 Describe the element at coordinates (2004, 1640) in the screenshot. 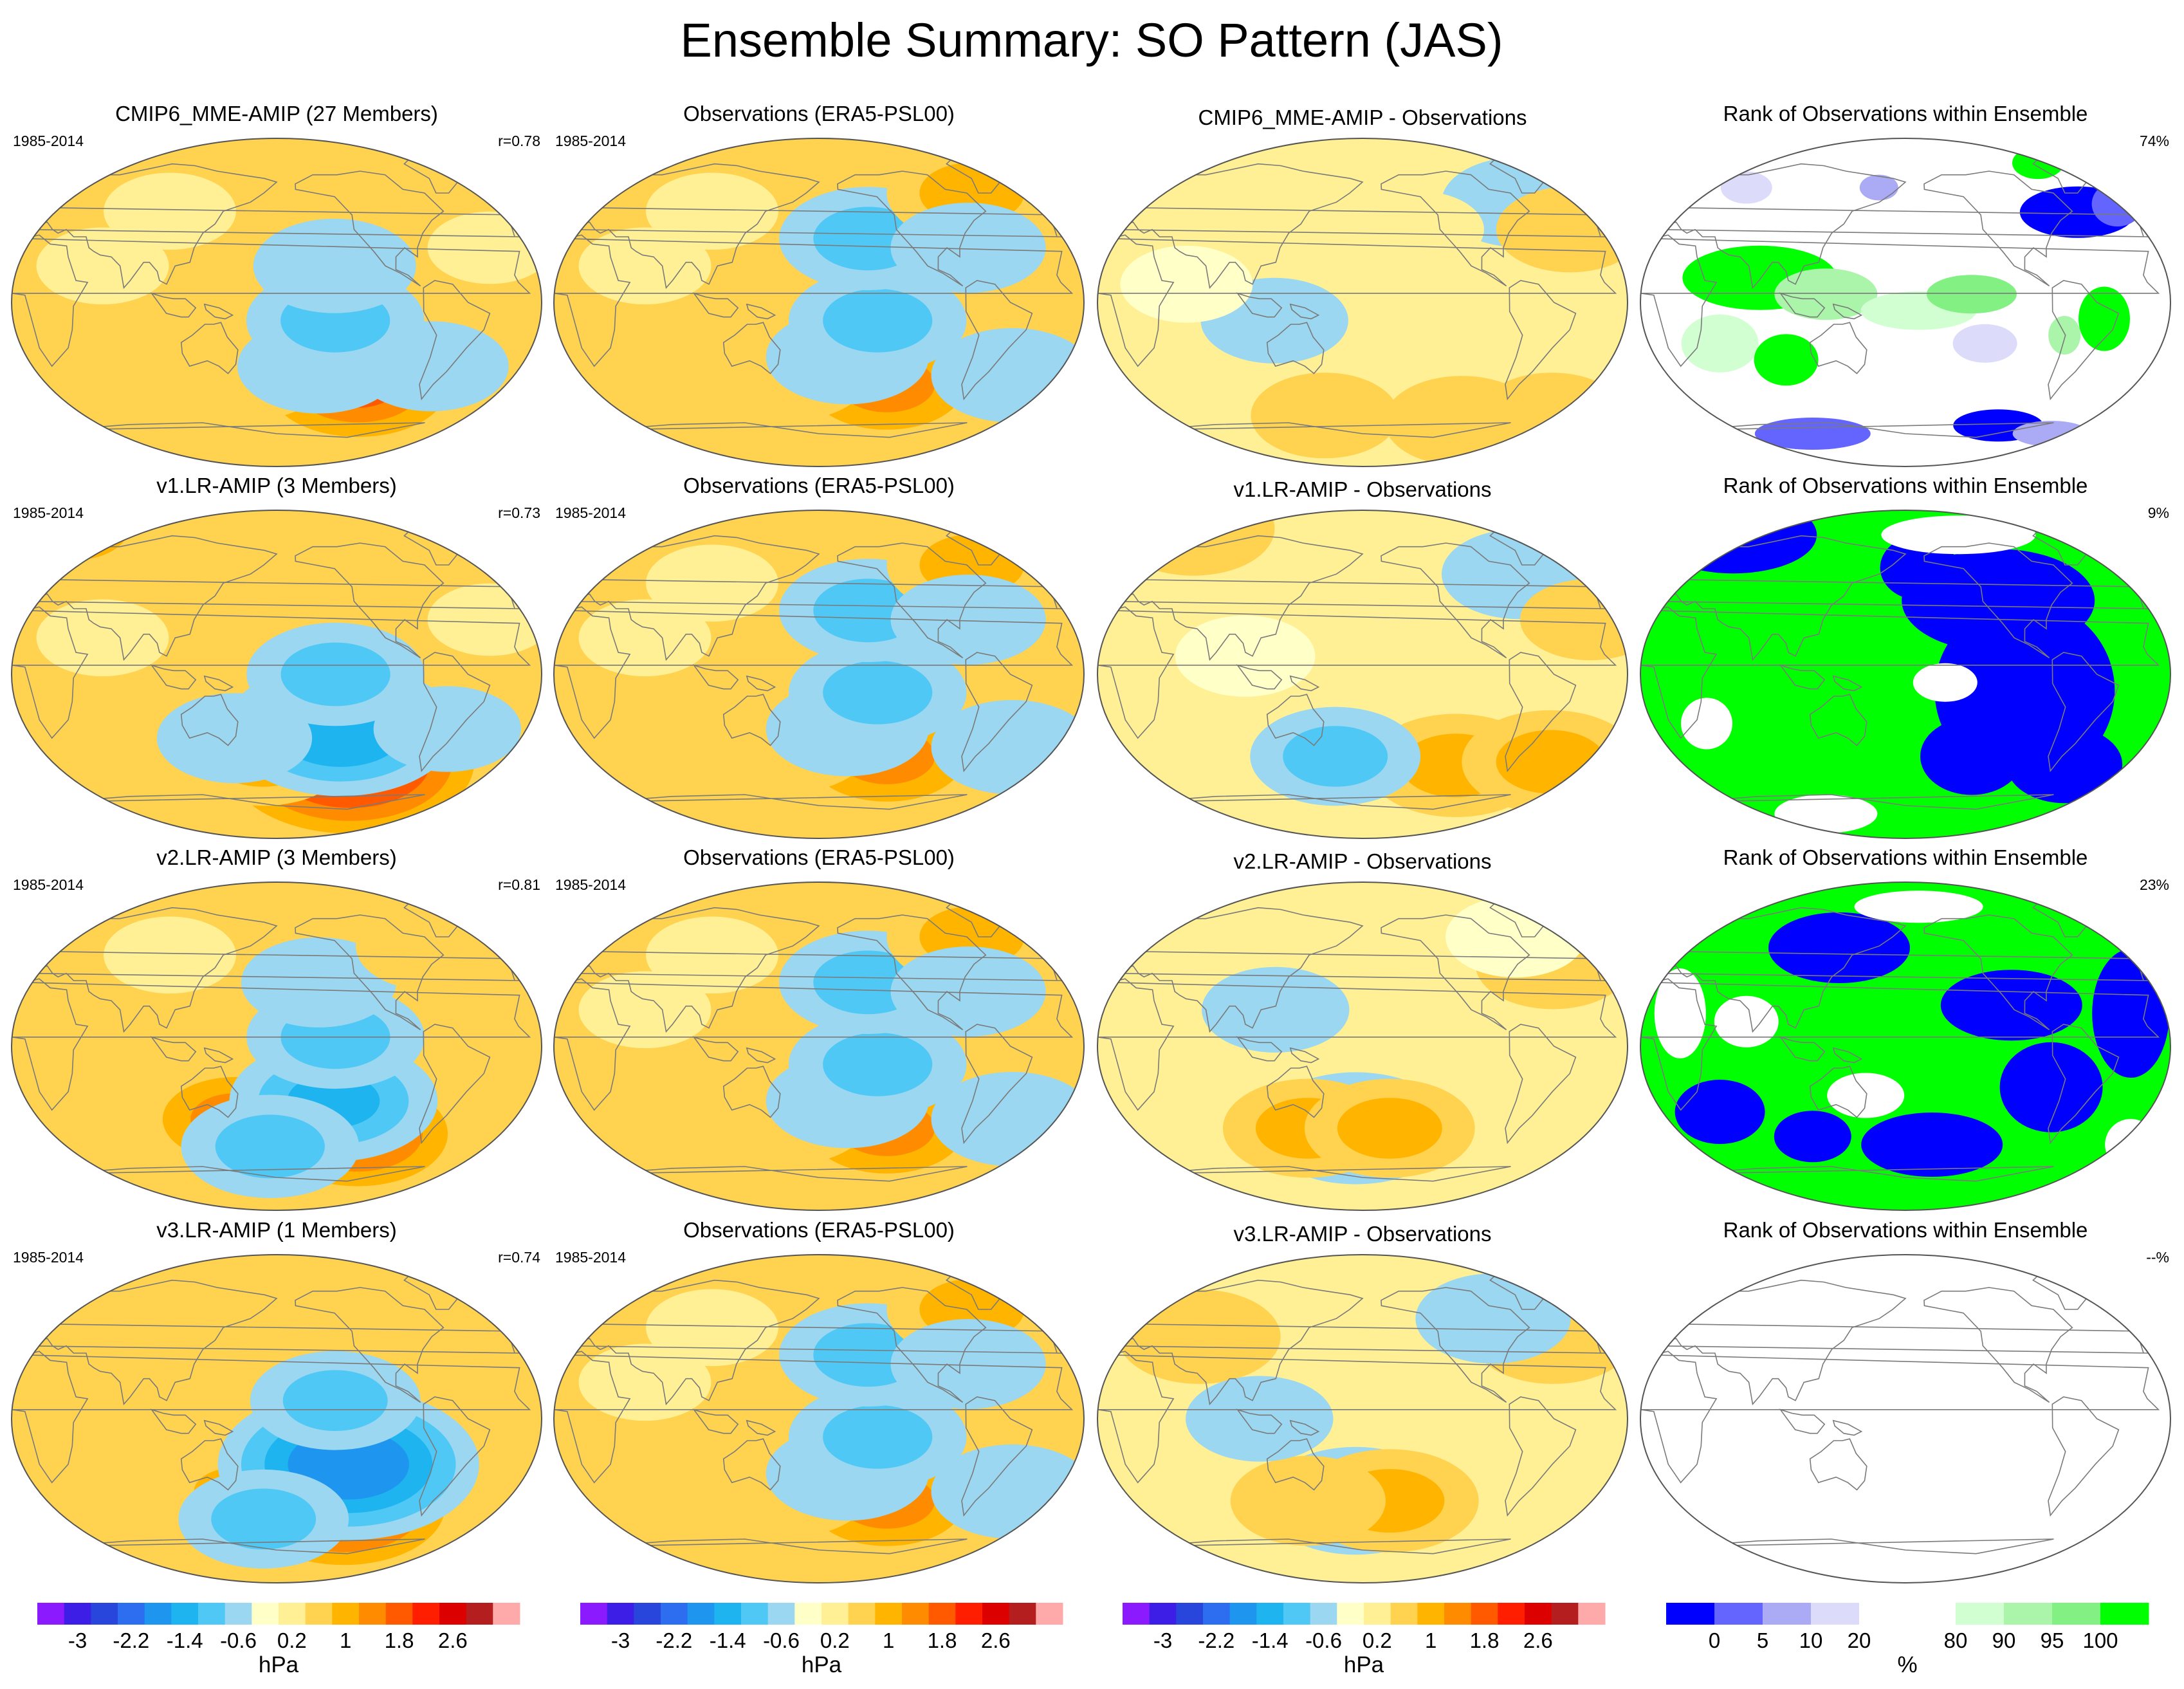

I see `colorbar-tick-label: 90` at that location.